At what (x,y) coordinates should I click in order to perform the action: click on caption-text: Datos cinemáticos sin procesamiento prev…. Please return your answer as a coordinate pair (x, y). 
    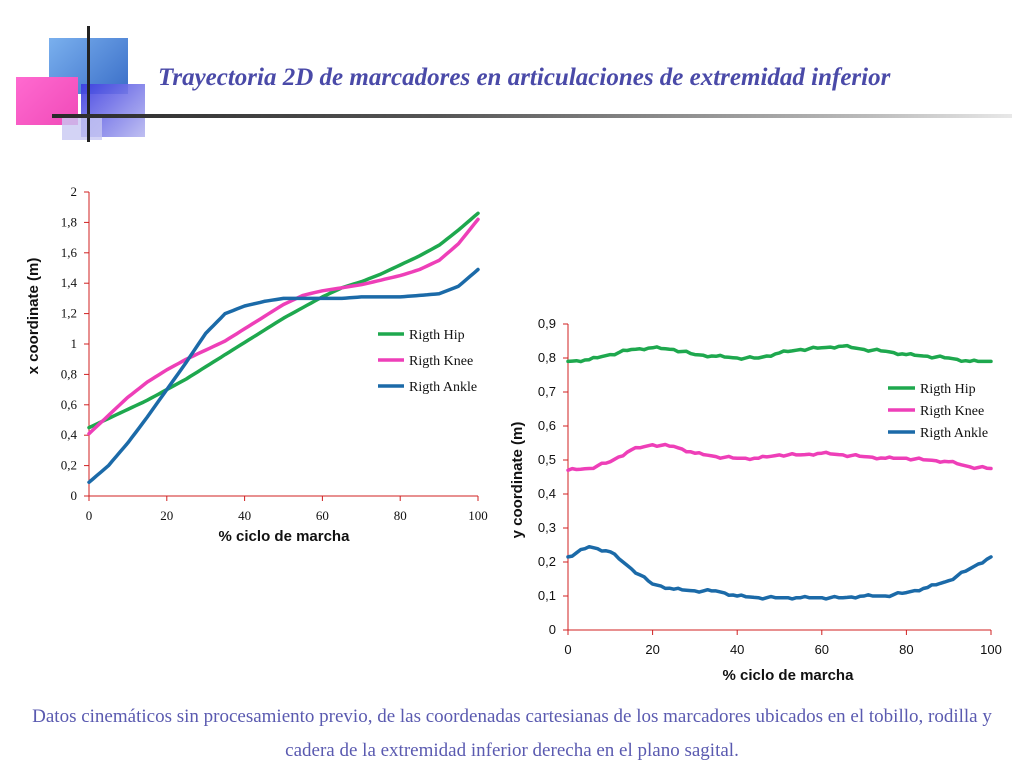
    Looking at the image, I should click on (512, 733).